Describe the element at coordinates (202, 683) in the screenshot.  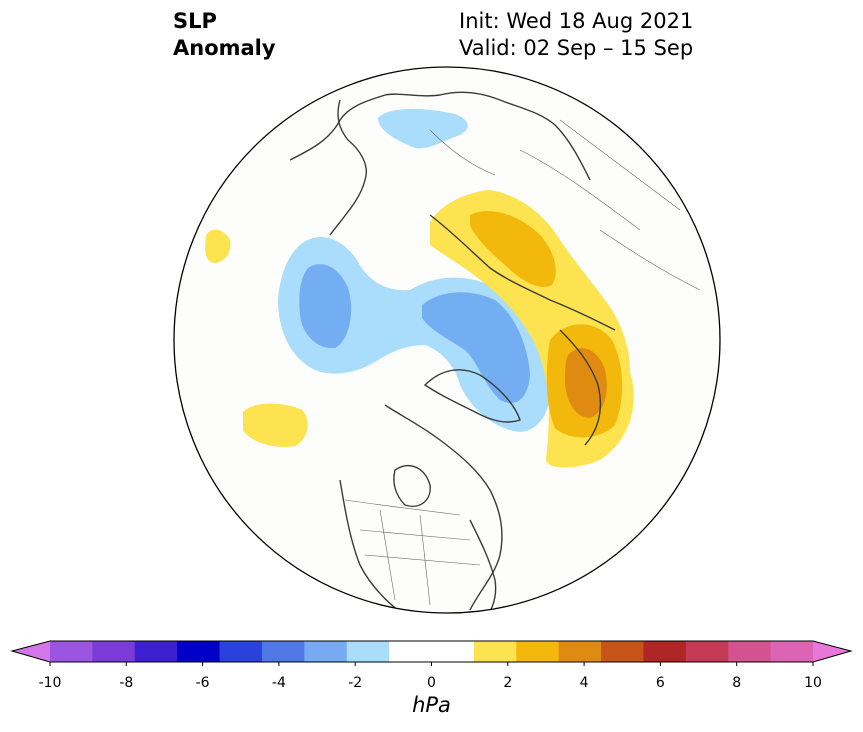
I see `colorbar-tick-label: -6` at that location.